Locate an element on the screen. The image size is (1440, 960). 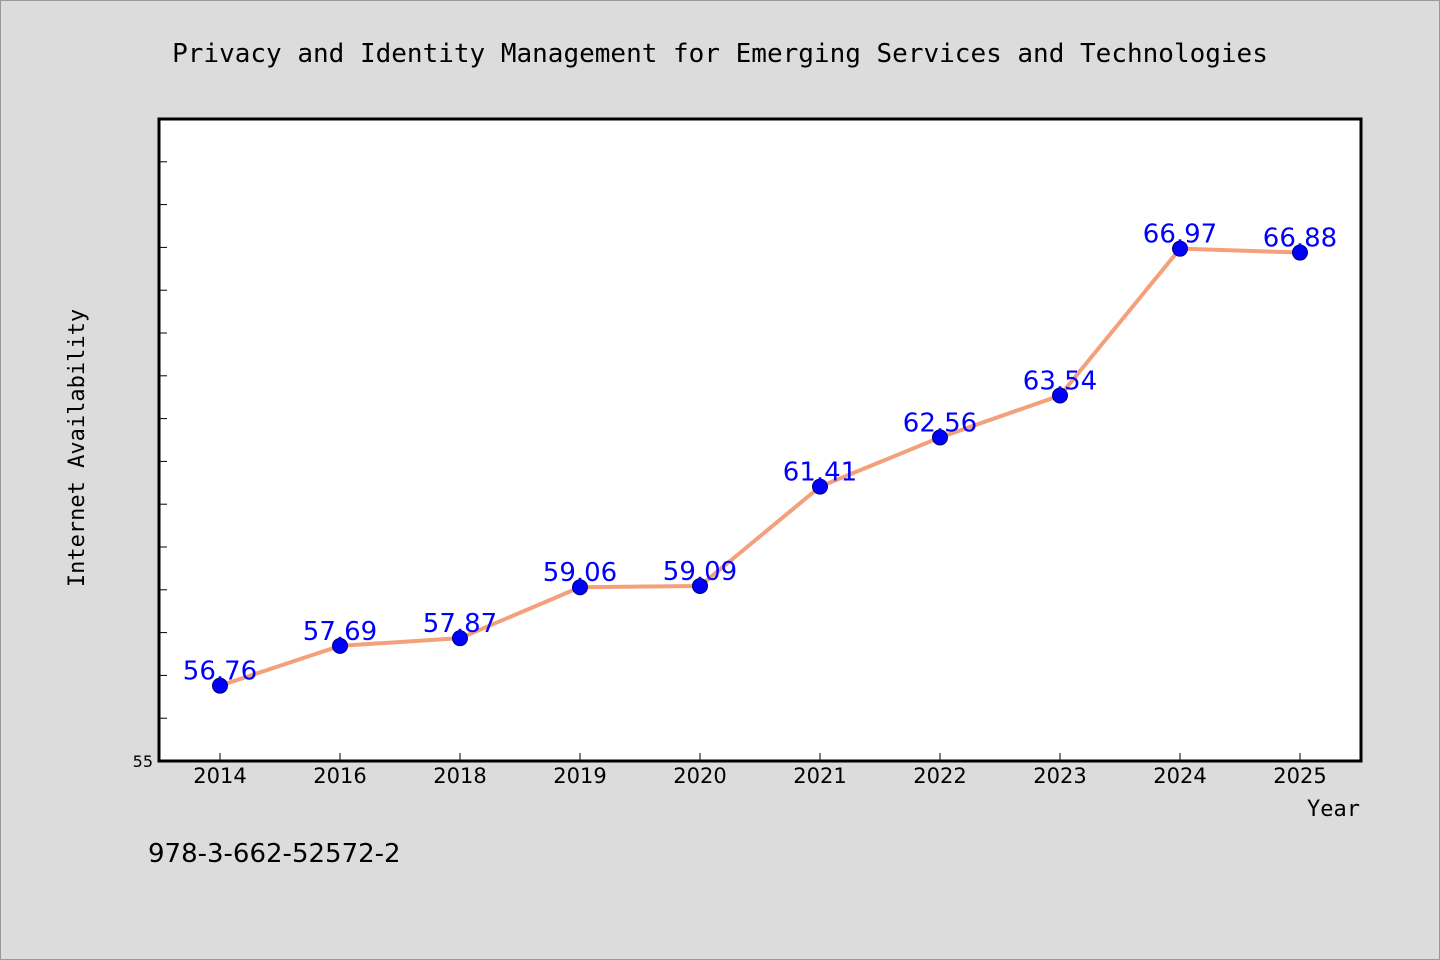
data-label: 56.76 is located at coordinates (220, 672).